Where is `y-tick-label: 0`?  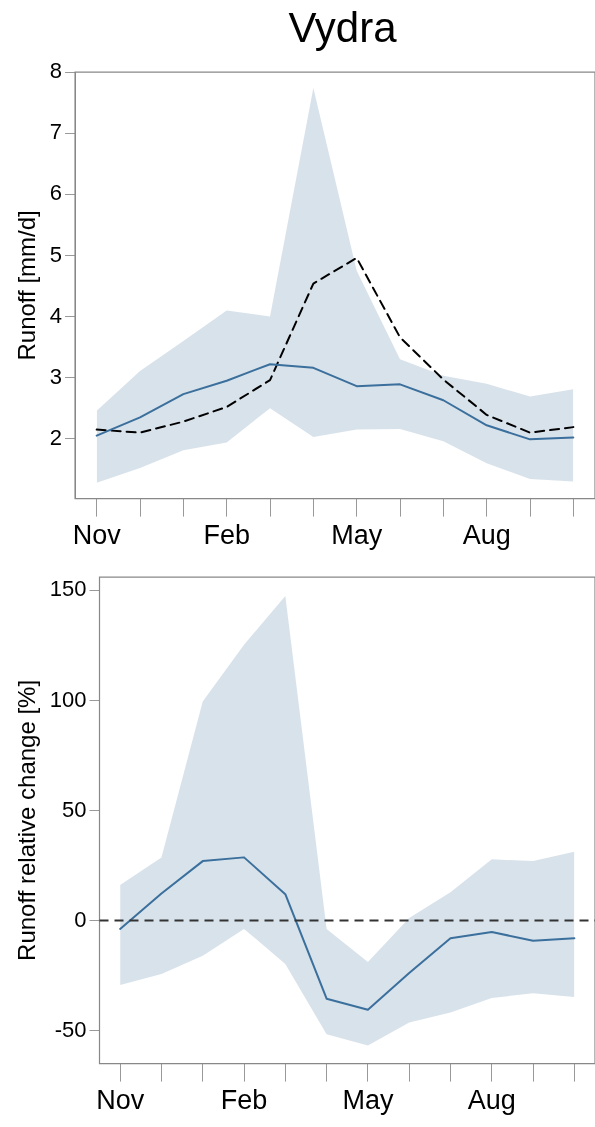 y-tick-label: 0 is located at coordinates (80, 919).